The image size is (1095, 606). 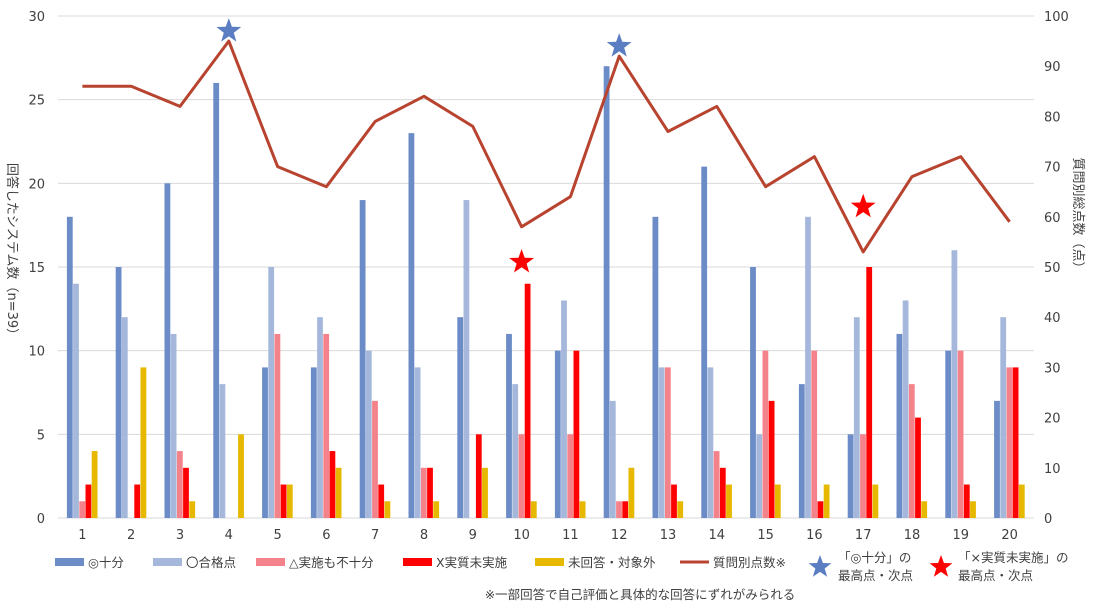 I want to click on legend-label-star-blue-1: 「◎十分」の, so click(x=874, y=557).